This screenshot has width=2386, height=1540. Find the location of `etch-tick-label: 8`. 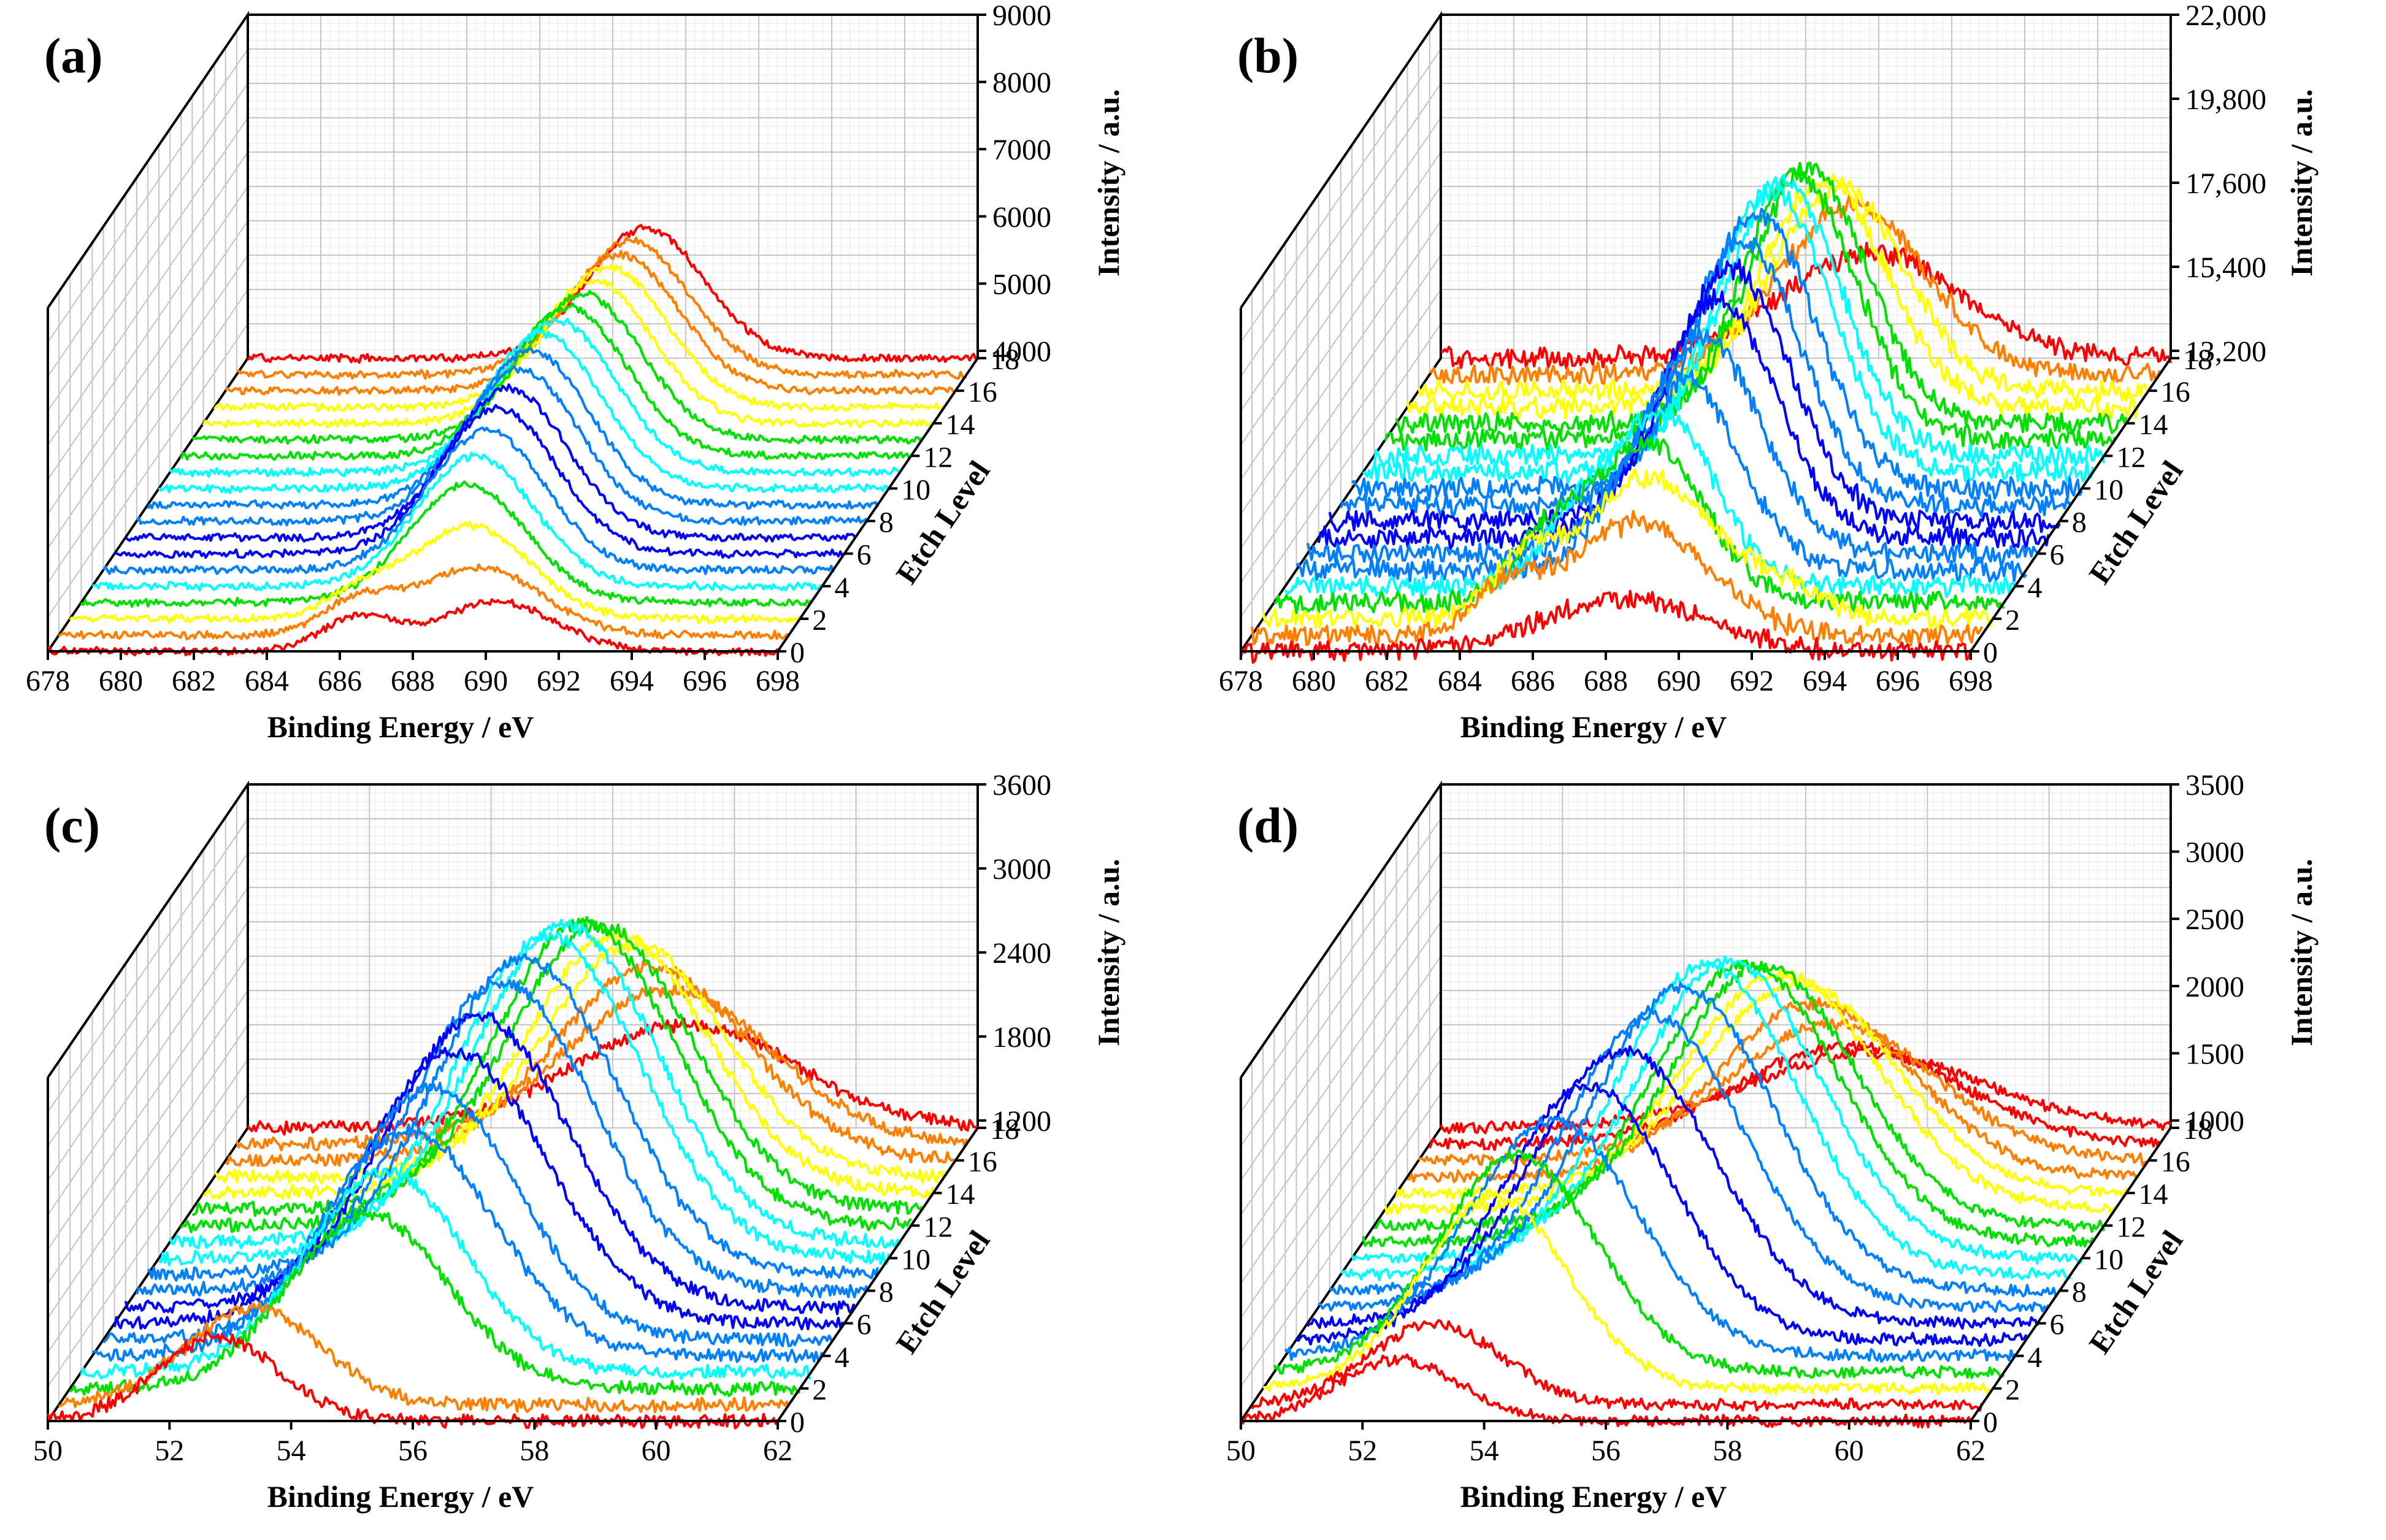

etch-tick-label: 8 is located at coordinates (2079, 523).